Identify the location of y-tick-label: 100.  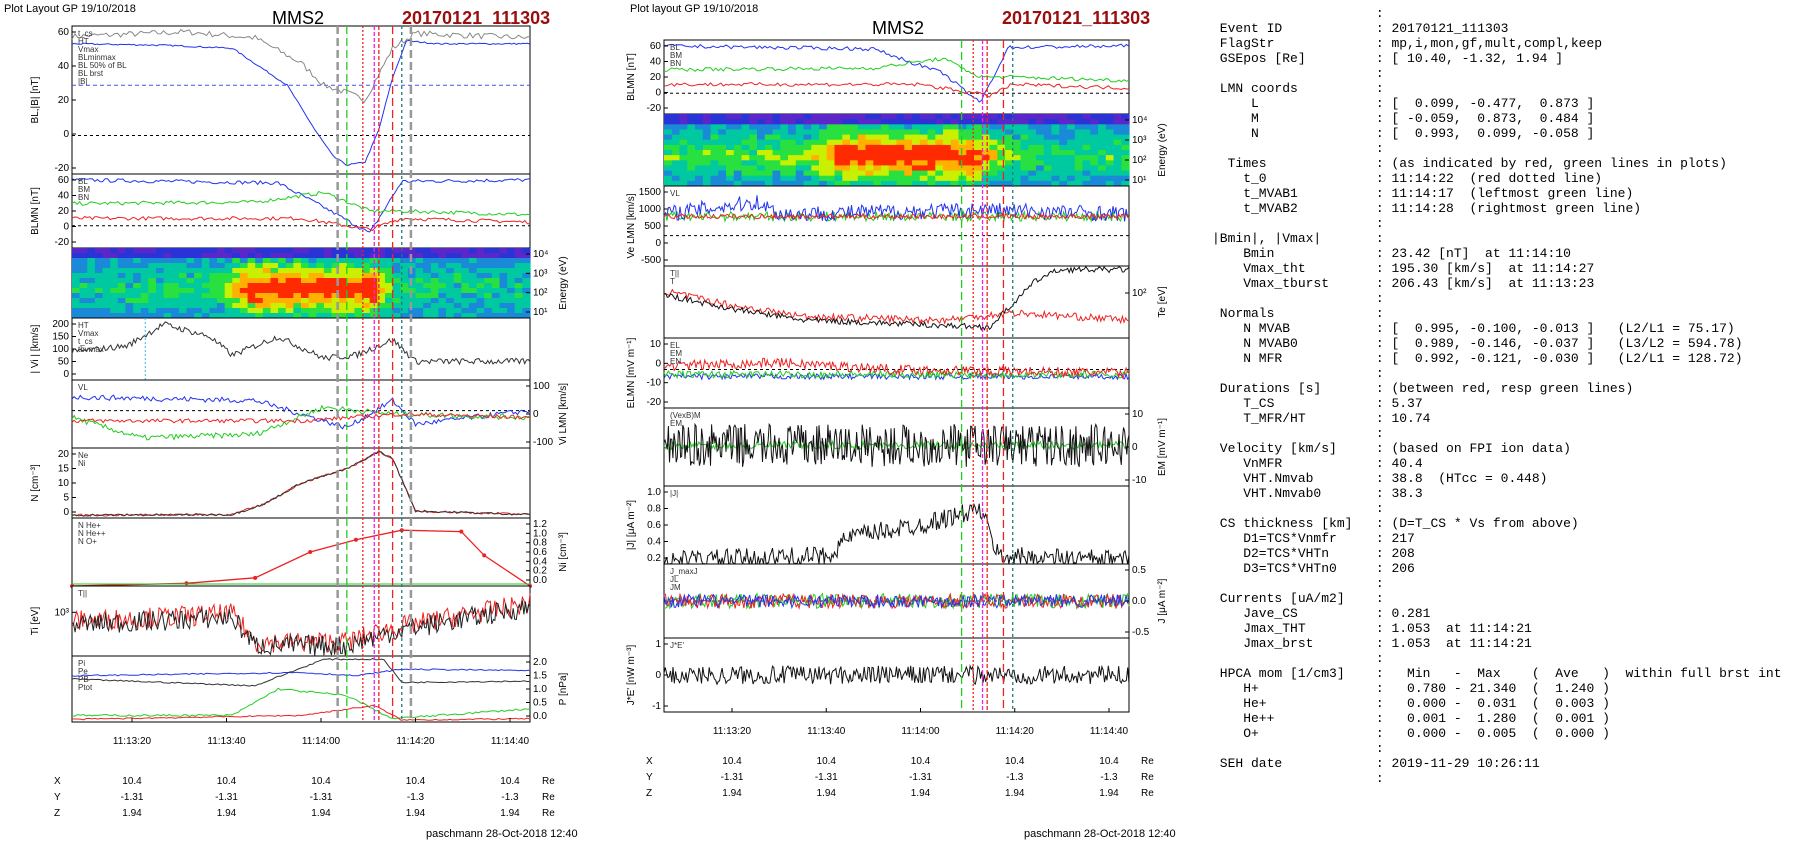
(541, 386).